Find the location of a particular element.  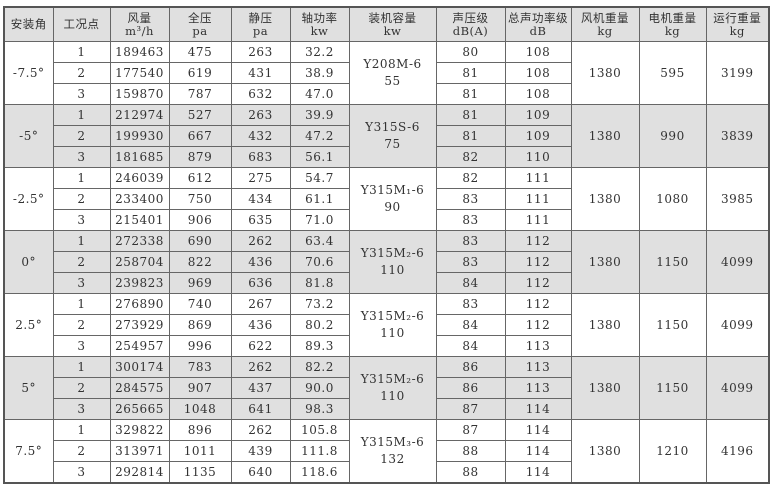

airflow-cell: 181685 is located at coordinates (139, 157).